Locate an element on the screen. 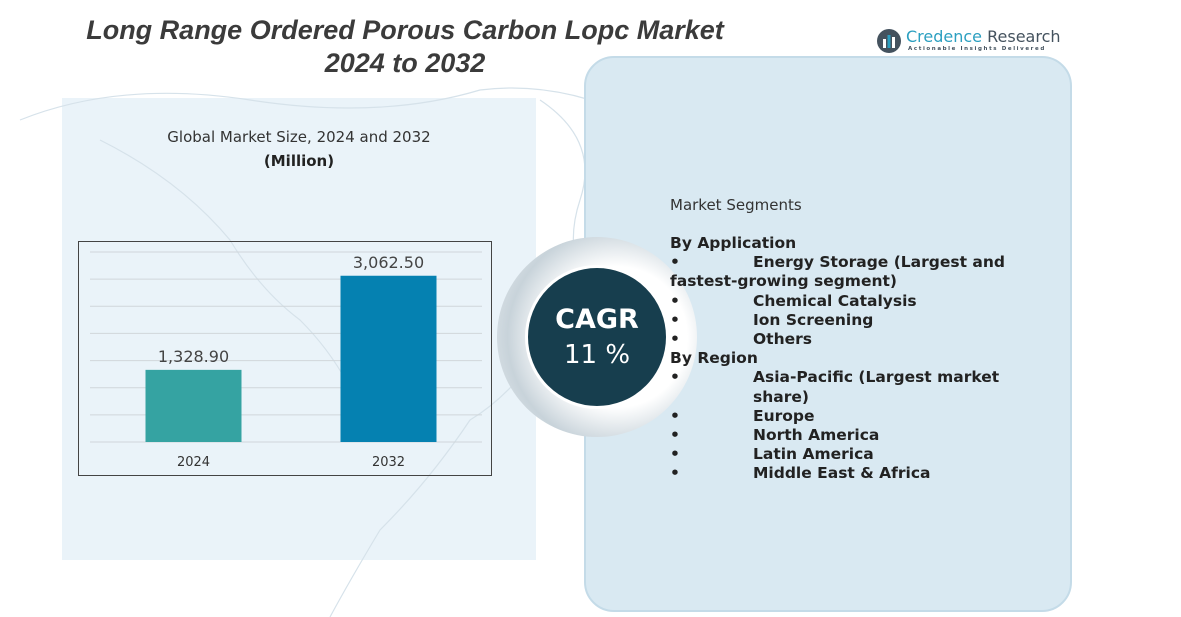 The width and height of the screenshot is (1181, 617). segment-item: • Europe is located at coordinates (860, 416).